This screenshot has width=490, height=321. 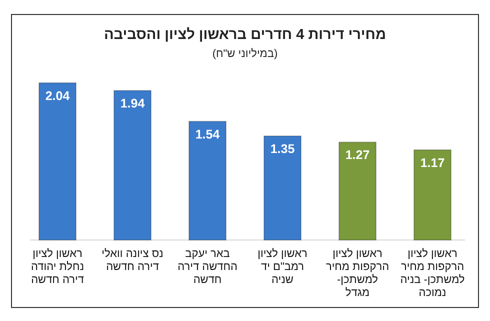 What do you see at coordinates (357, 155) in the screenshot?
I see `data-label: 1.27` at bounding box center [357, 155].